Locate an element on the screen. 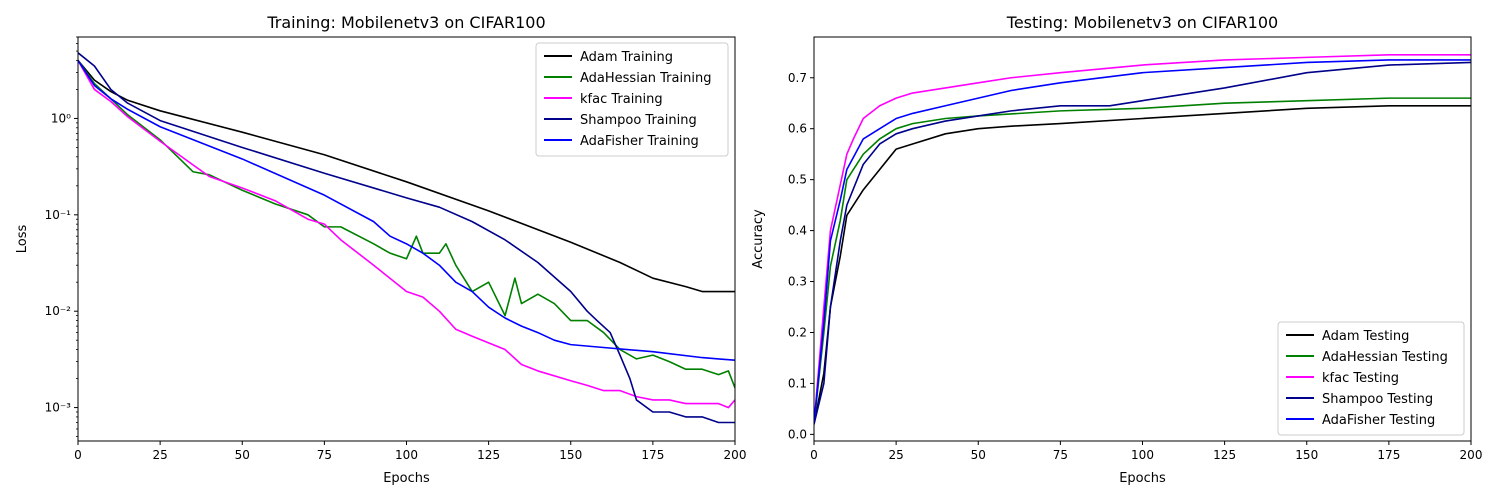  chart-0-y-tick-label: 10⁰ is located at coordinates (61, 118).